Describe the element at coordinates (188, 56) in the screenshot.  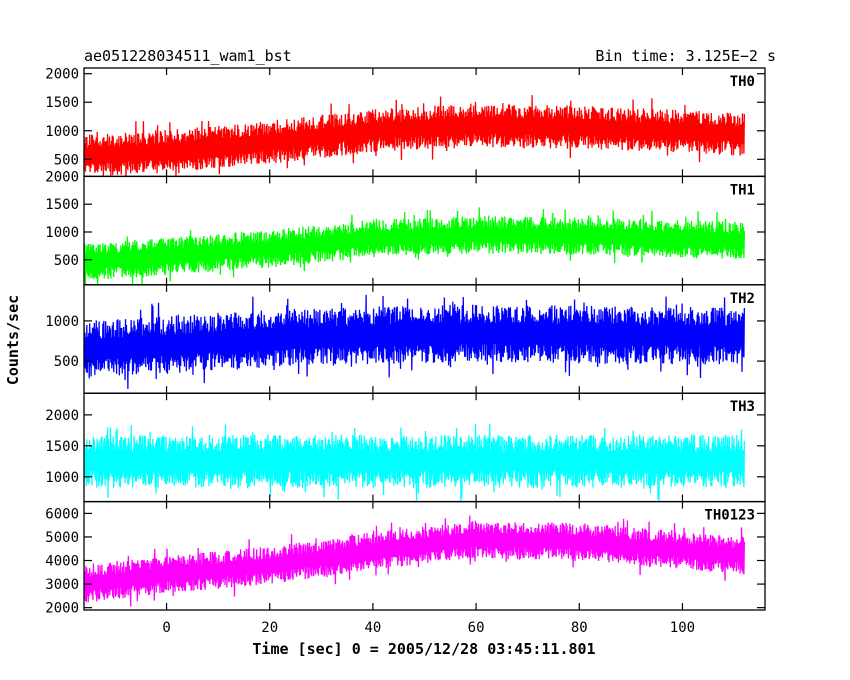
I see `chart-title-left: ae051228034511_wam1_bst` at that location.